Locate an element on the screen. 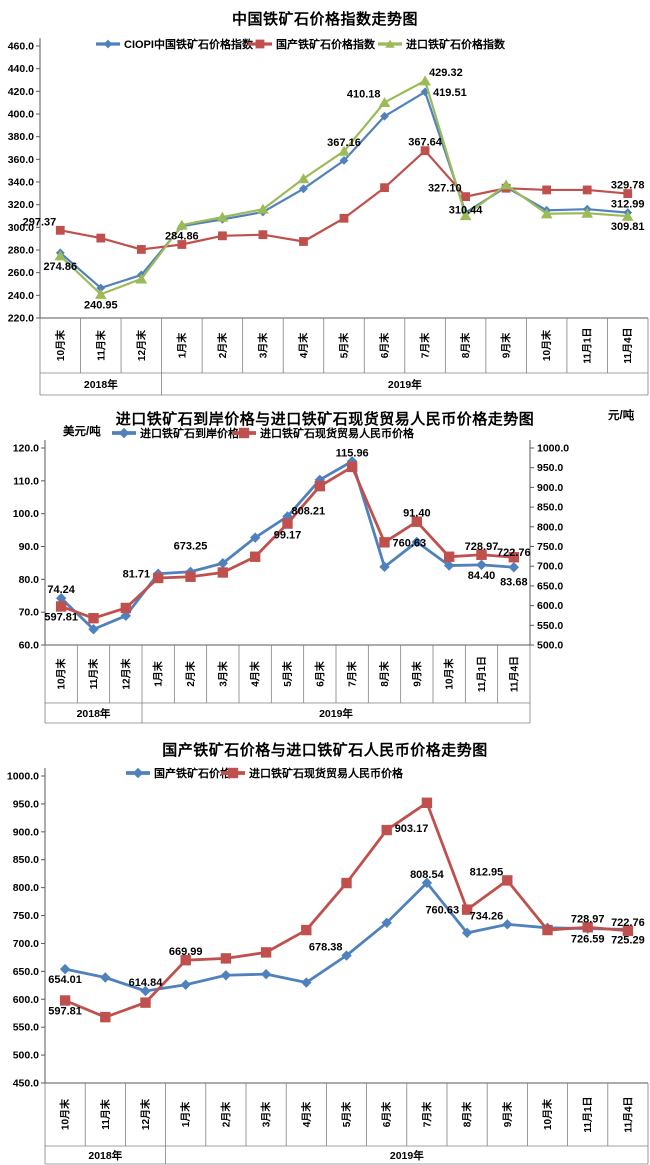 Image resolution: width=650 pixels, height=1165 pixels. y-tick-label: 800.0 is located at coordinates (26, 888).